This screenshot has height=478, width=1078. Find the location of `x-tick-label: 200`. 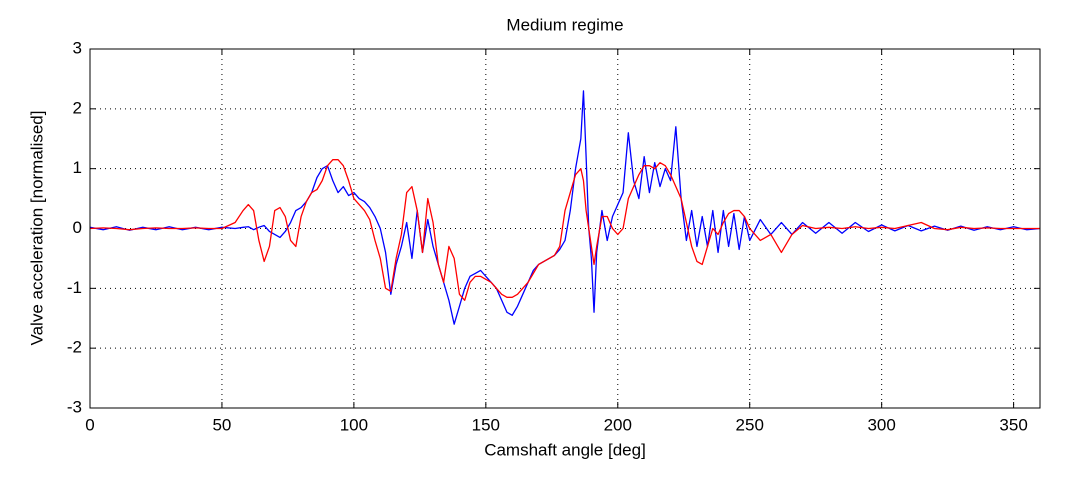

x-tick-label: 200 is located at coordinates (618, 424).